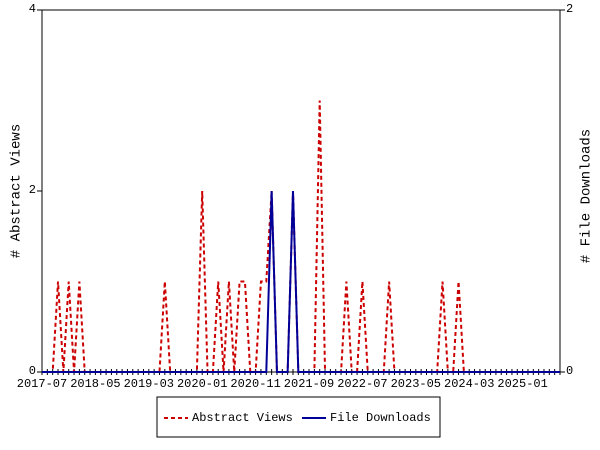 The height and width of the screenshot is (450, 600). Describe the element at coordinates (32, 190) in the screenshot. I see `y-tick-label: 2` at that location.